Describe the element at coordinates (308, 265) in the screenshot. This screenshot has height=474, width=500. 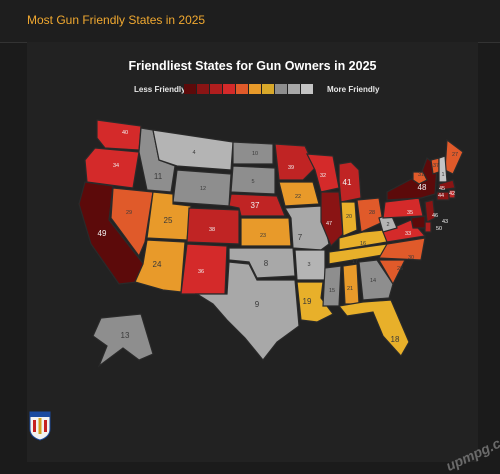
I see `state-rank-label: 3` at that location.